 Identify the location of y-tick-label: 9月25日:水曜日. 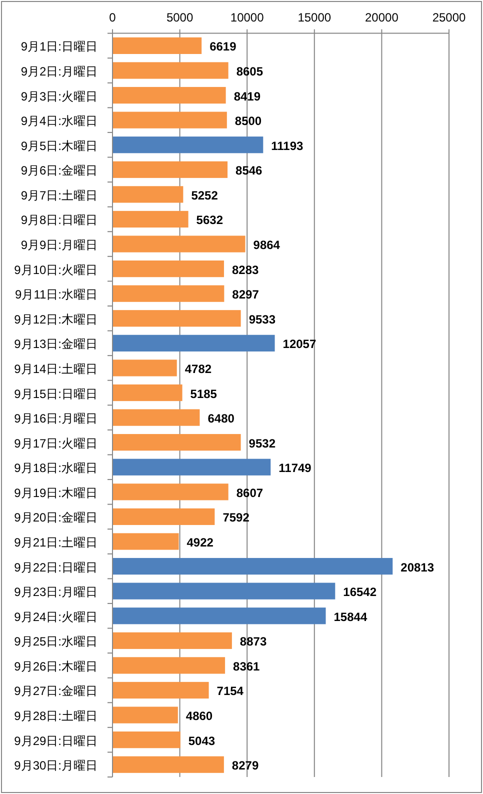
(56, 641).